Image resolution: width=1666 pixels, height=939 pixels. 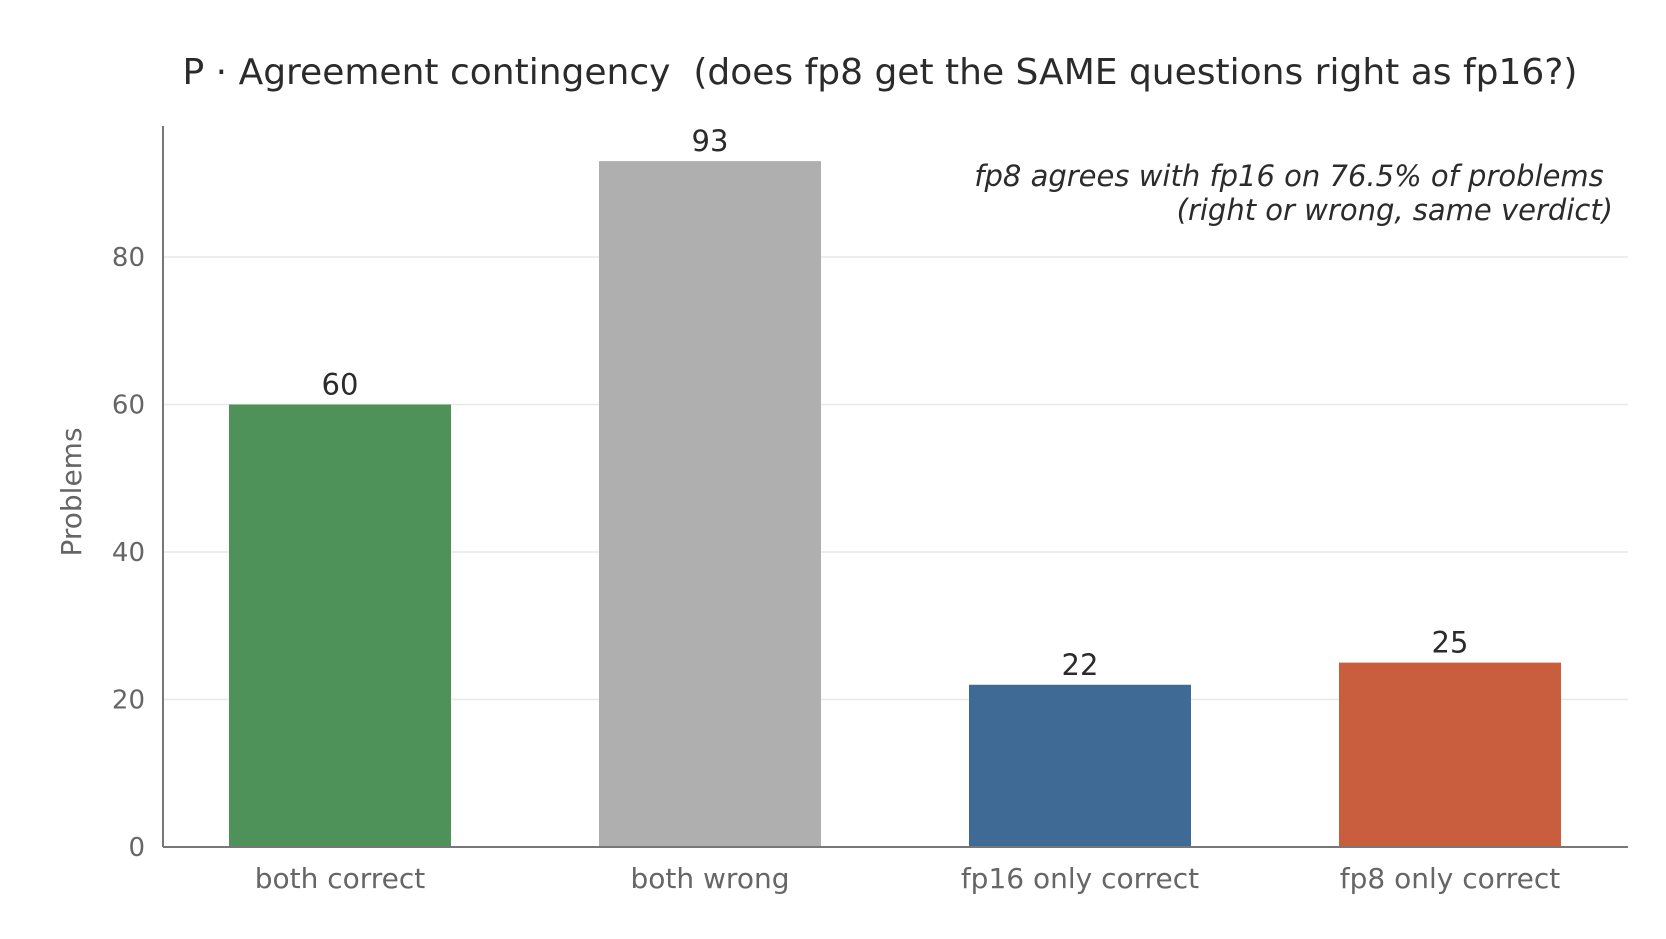 I want to click on bar-both-wrong, so click(x=710, y=504).